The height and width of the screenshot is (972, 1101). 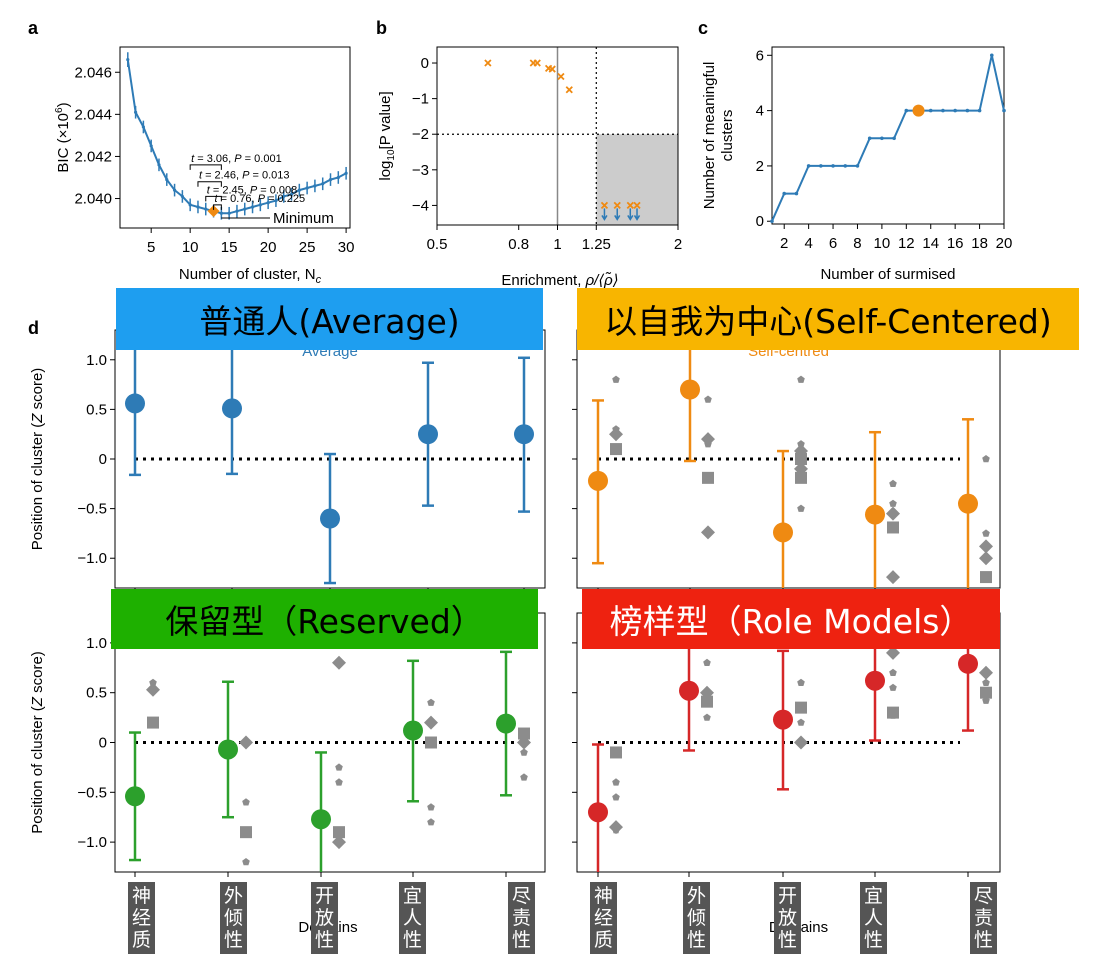 What do you see at coordinates (303, 218) in the screenshot?
I see `panel-a-minimum-label: Minimum` at bounding box center [303, 218].